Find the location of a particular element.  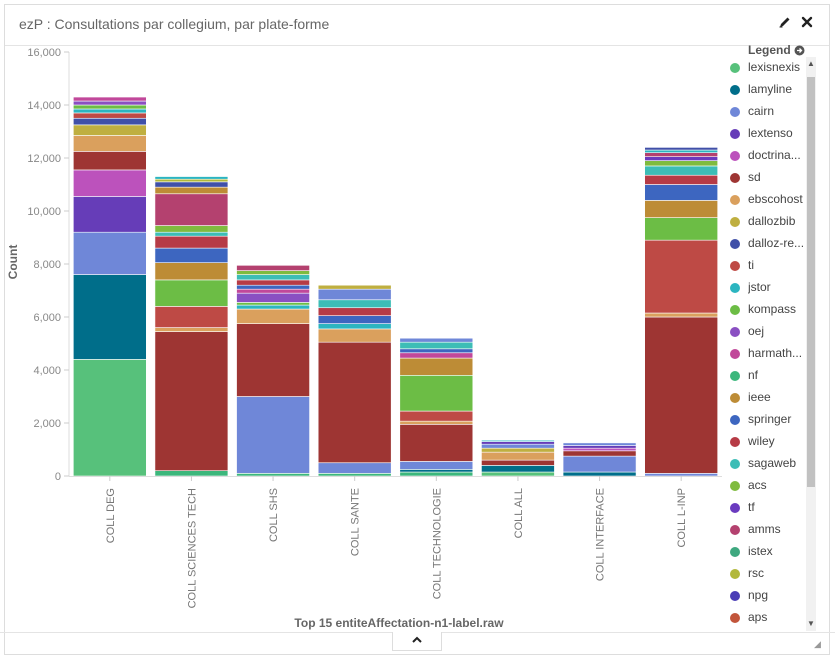

legend-item: acs is located at coordinates (772, 486).